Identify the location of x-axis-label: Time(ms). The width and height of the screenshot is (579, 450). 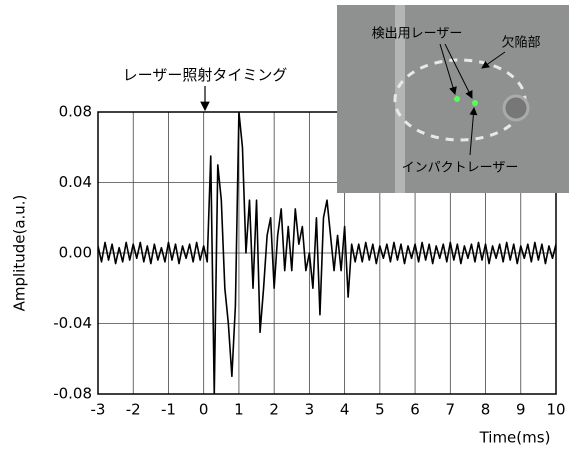
(515, 438).